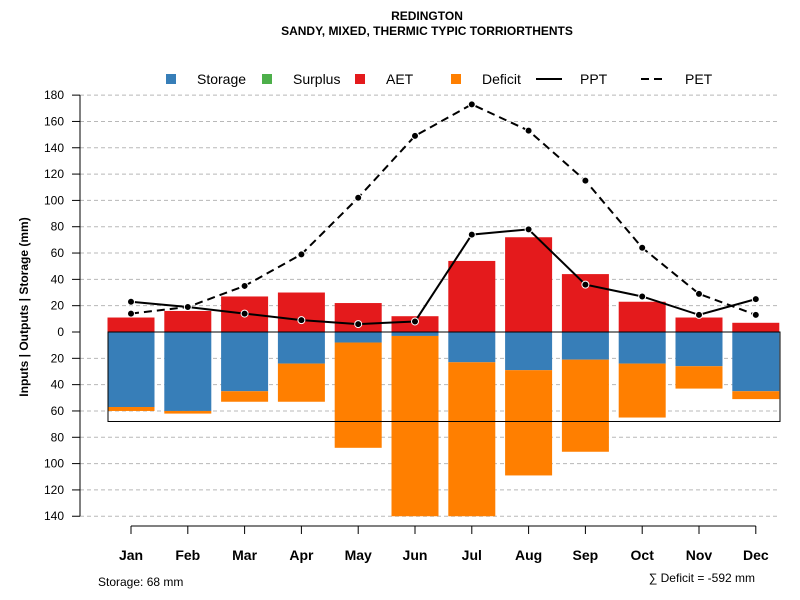 Image resolution: width=800 pixels, height=600 pixels. I want to click on x-tick-label-feb: Feb, so click(187, 555).